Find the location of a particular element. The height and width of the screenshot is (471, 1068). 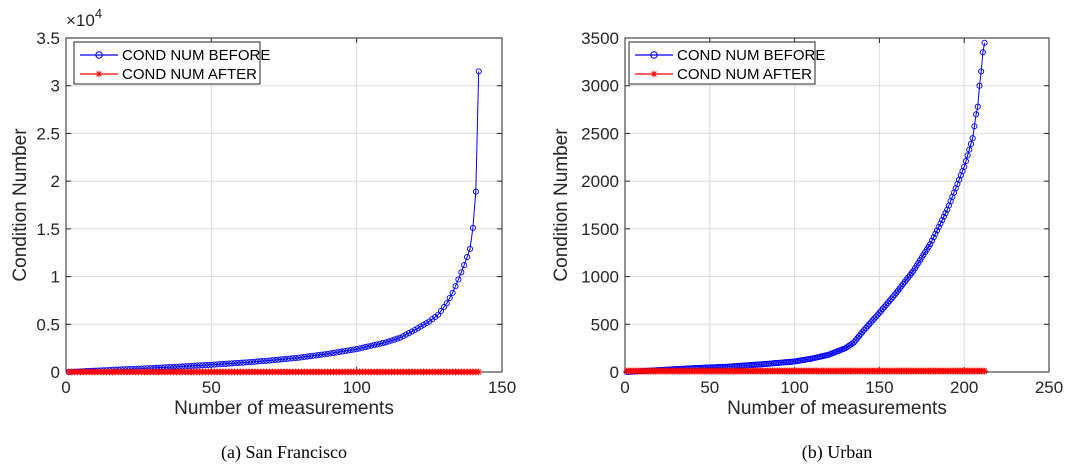

y-tick-label: 1000 is located at coordinates (600, 277).